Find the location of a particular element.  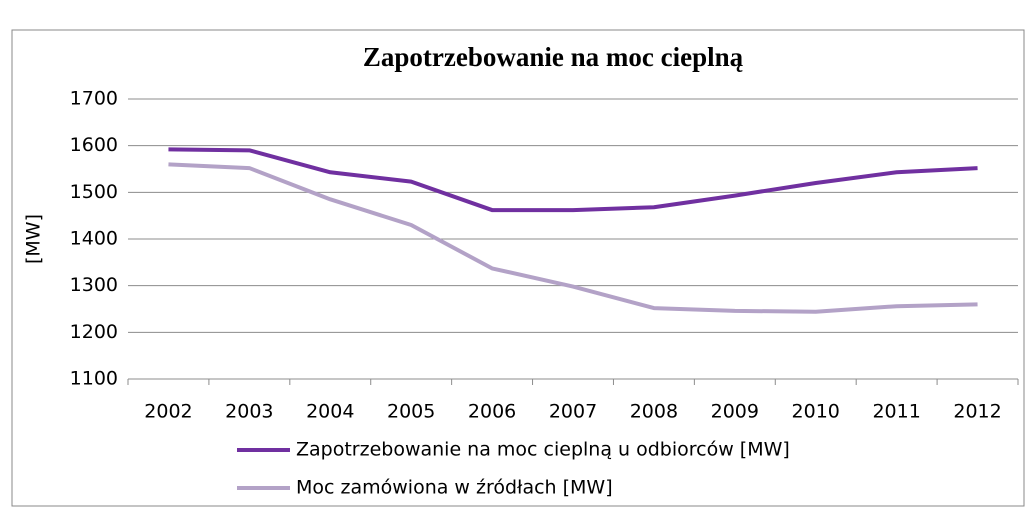

x-tick-label: 2003 is located at coordinates (249, 412).